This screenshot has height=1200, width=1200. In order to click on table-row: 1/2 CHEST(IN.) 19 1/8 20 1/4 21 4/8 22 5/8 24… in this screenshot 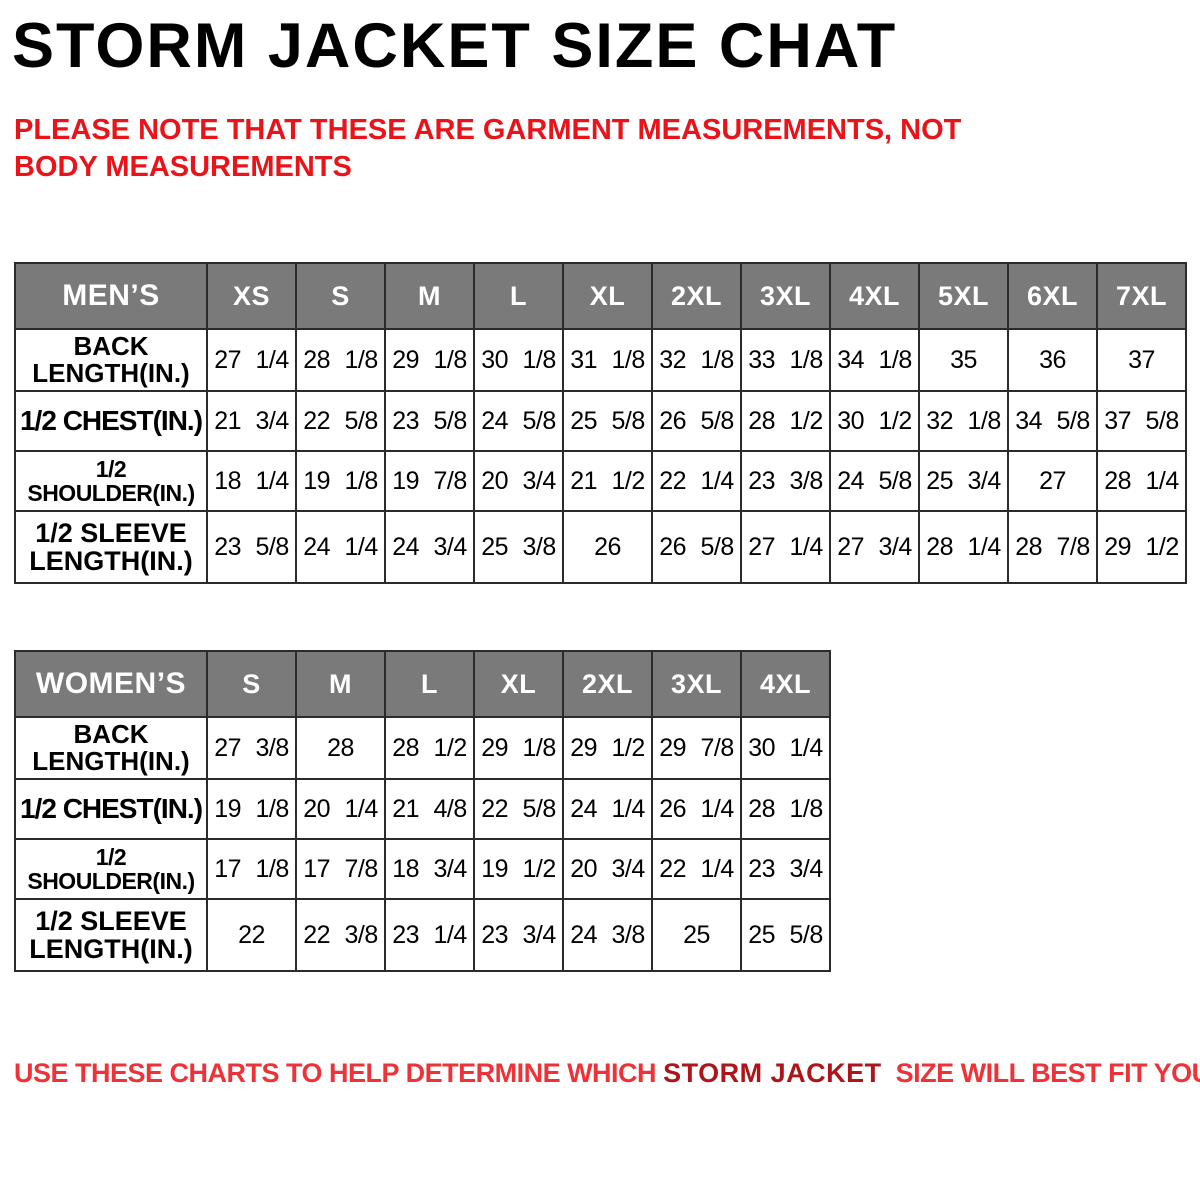, I will do `click(422, 809)`.